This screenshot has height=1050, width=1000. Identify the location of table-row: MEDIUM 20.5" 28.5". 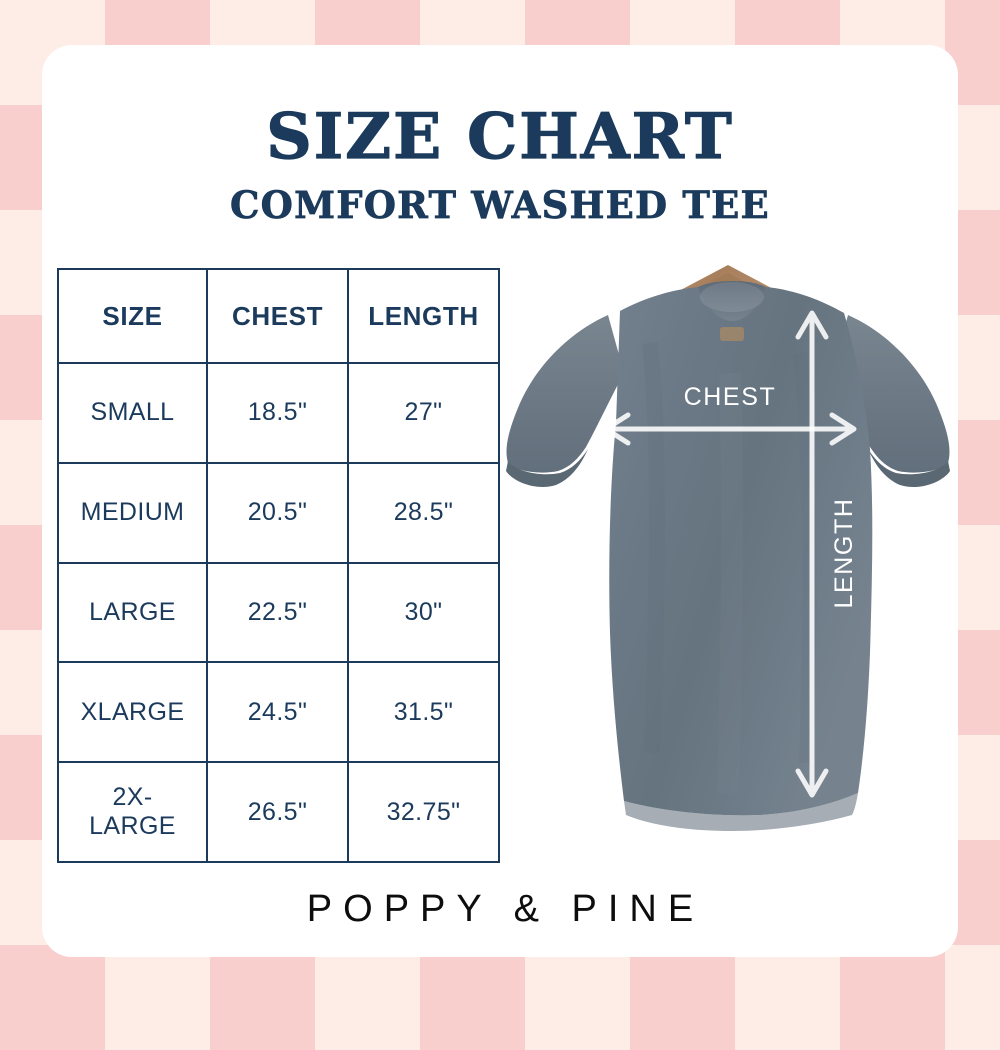
(278, 512).